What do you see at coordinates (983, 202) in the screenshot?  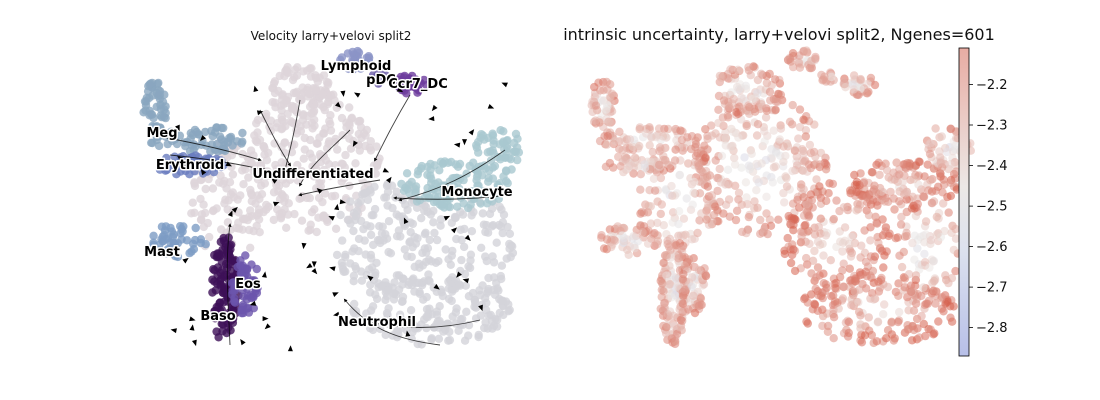 I see `colorbar: −2.2 −2.3 −2.4 −2.5 −2.6 −2.7 −2.8` at bounding box center [983, 202].